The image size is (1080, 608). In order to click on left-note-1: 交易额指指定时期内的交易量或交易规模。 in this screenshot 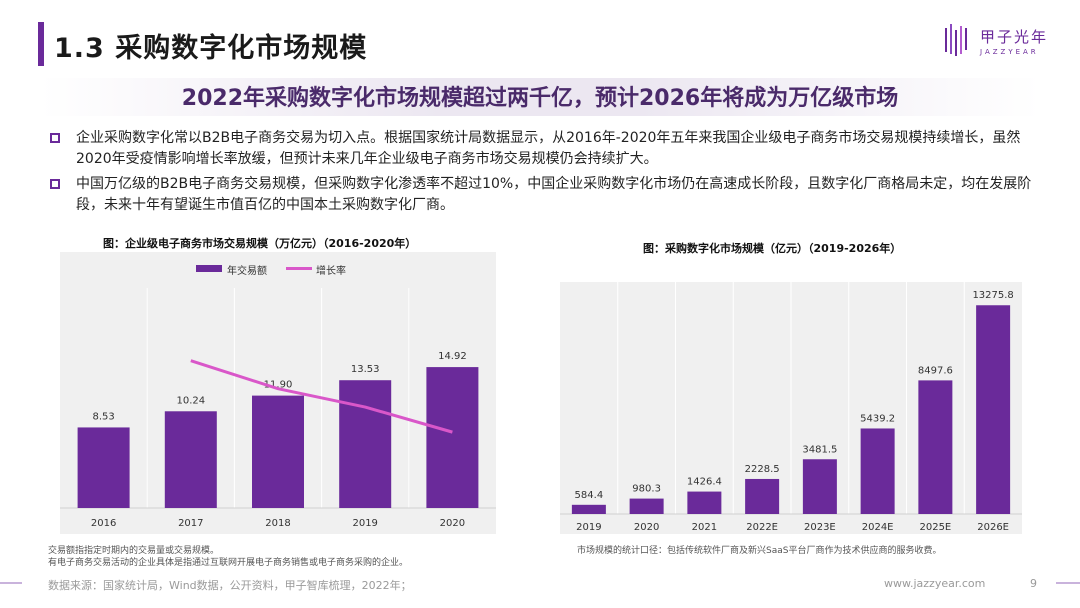, I will do `click(134, 551)`.